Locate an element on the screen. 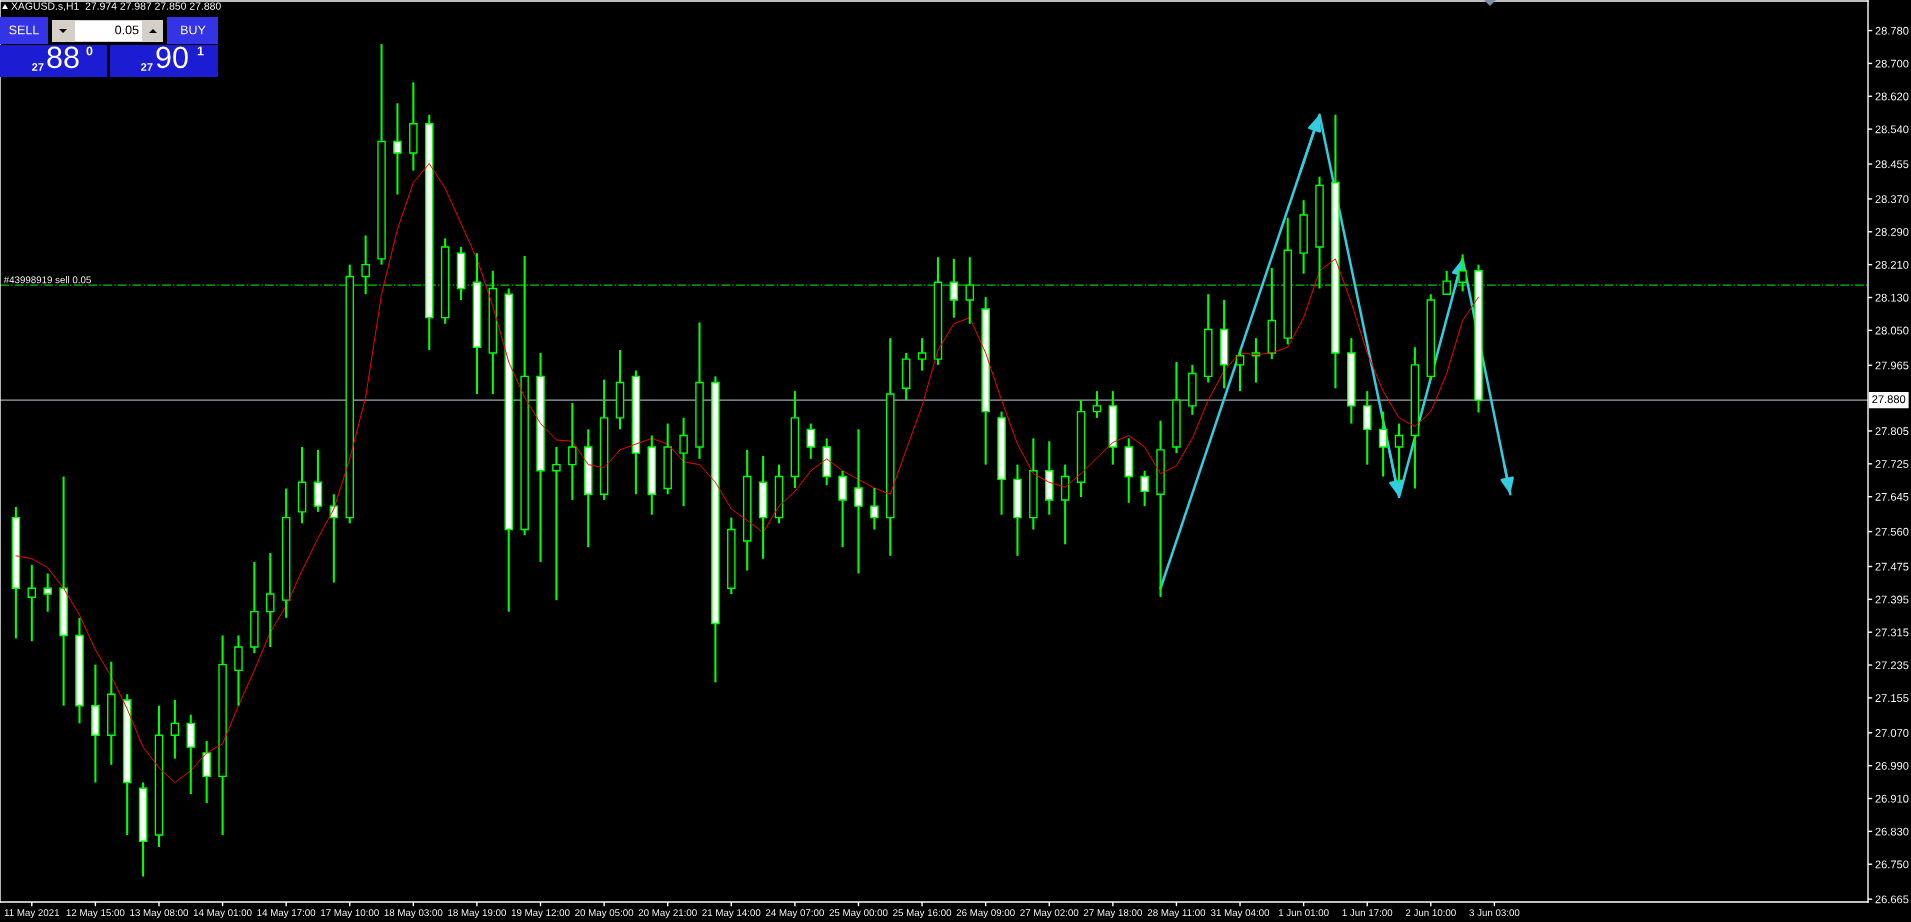 Image resolution: width=1911 pixels, height=922 pixels. annotation: SELL is located at coordinates (24, 30).